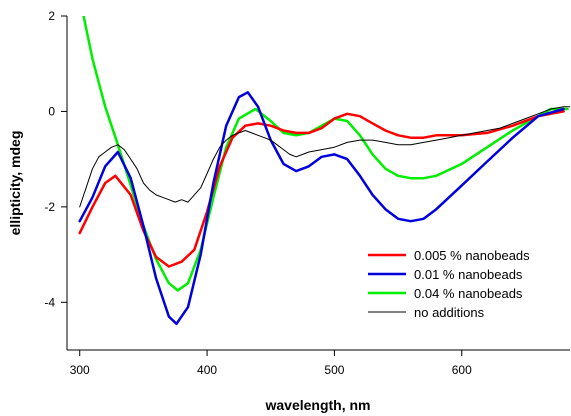 Image resolution: width=571 pixels, height=416 pixels. What do you see at coordinates (468, 293) in the screenshot?
I see `legend-label-2: 0.04 % nanobeads` at bounding box center [468, 293].